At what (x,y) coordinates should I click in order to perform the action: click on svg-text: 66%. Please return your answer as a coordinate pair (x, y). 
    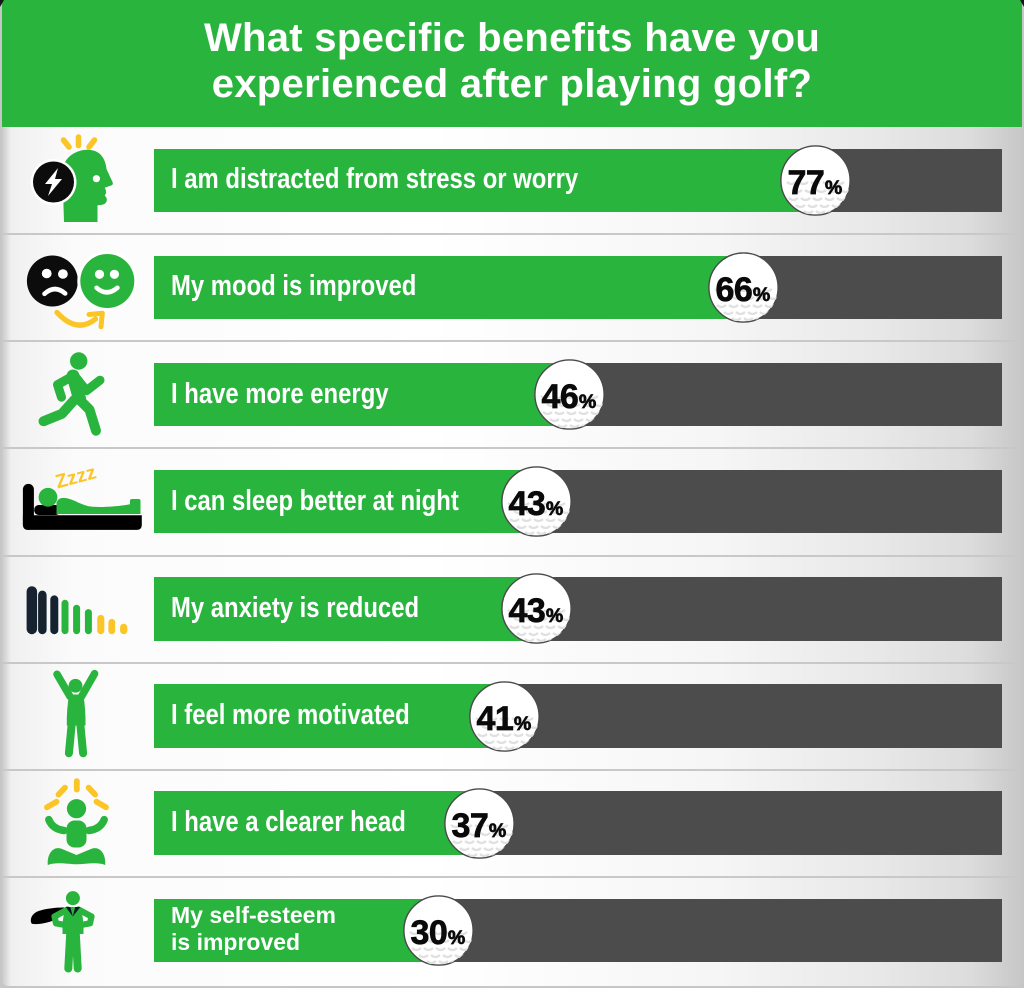
    Looking at the image, I should click on (742, 290).